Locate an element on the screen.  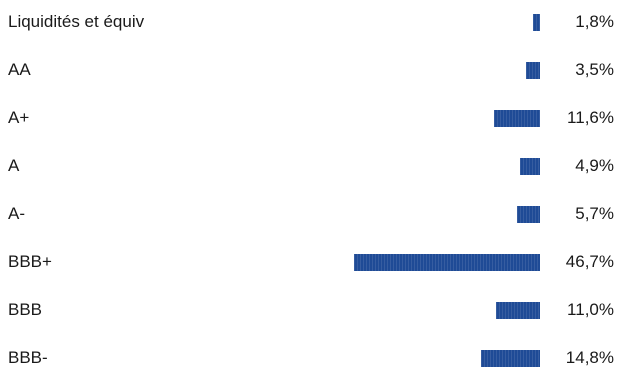
category-label: BBB+ is located at coordinates (30, 261).